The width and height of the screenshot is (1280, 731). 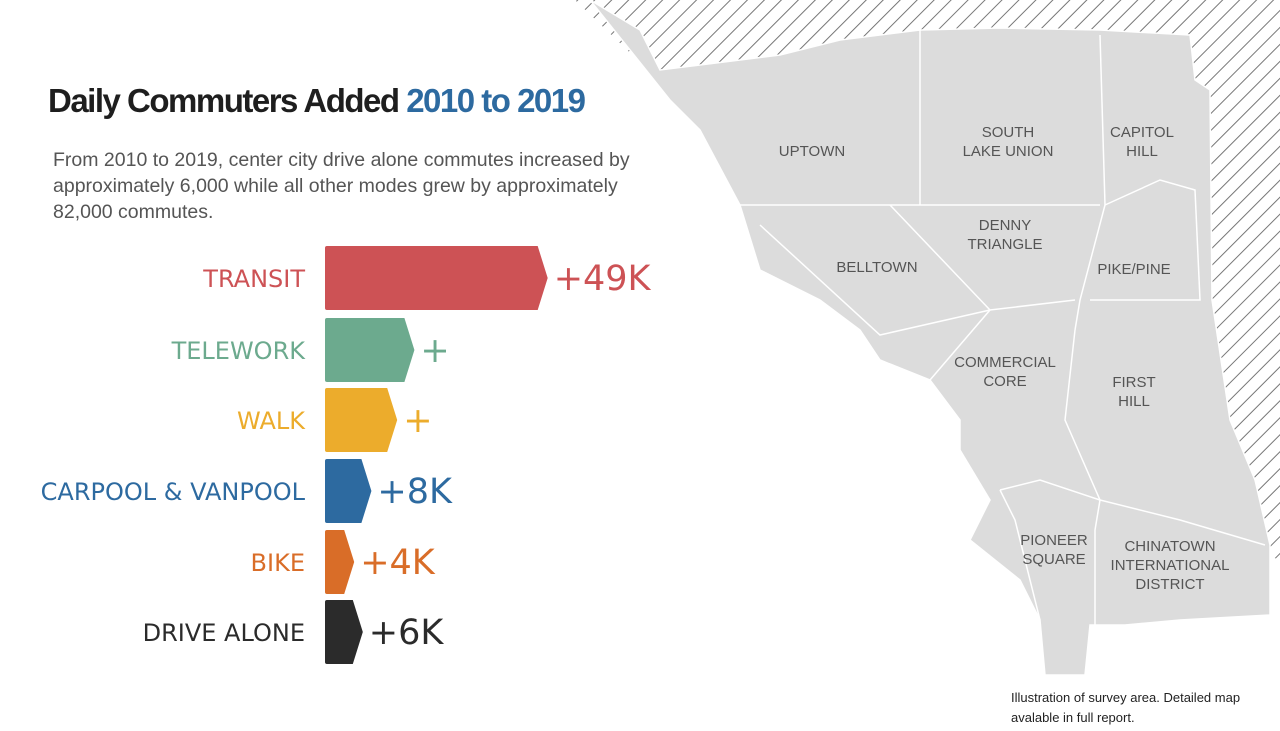 I want to click on district-label: CHINATOWN, so click(x=1169, y=546).